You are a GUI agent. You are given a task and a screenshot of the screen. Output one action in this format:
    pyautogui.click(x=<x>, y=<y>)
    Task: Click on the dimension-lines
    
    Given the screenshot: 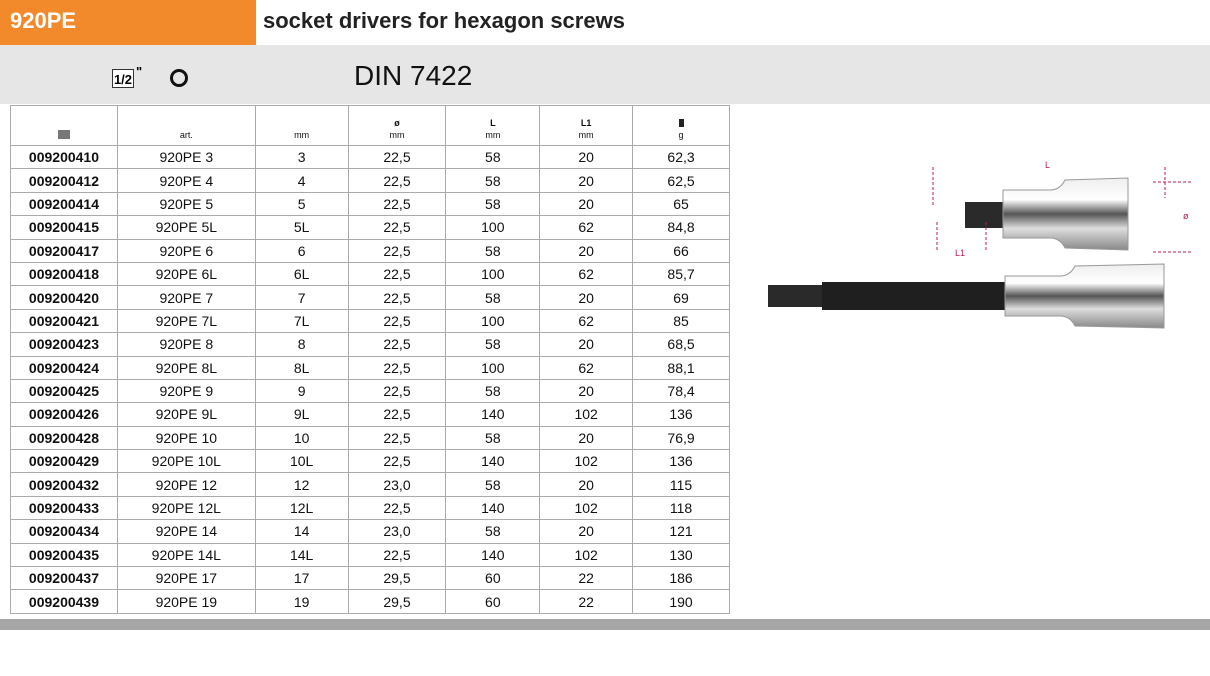 What is the action you would take?
    pyautogui.click(x=1062, y=210)
    